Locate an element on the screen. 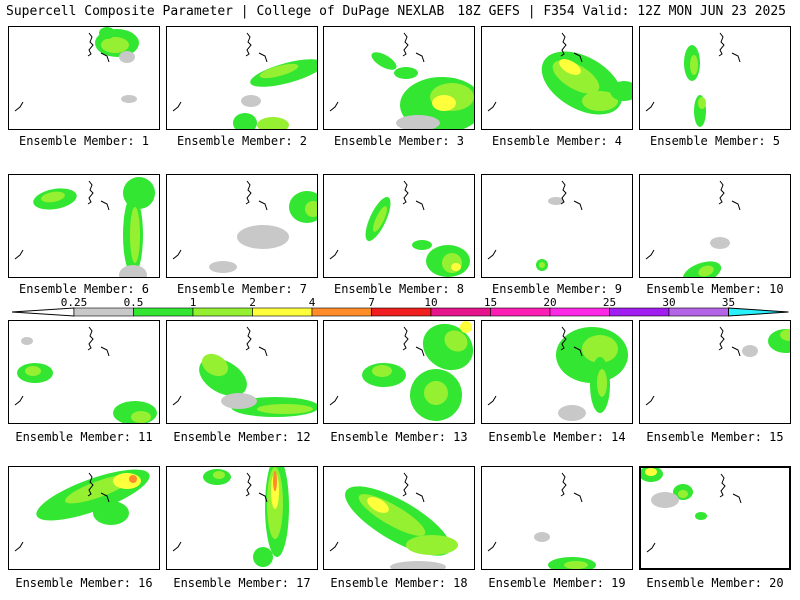 The width and height of the screenshot is (800, 600). ensemble-member-label: Ensemble Member: 2 is located at coordinates (242, 141).